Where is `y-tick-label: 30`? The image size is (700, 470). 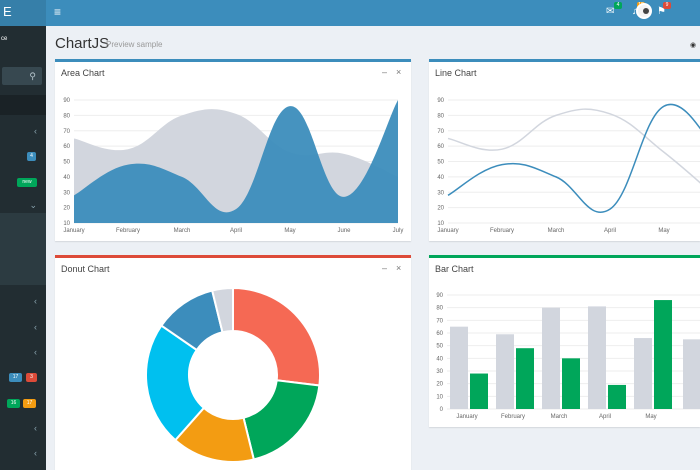 y-tick-label: 30 is located at coordinates (440, 193).